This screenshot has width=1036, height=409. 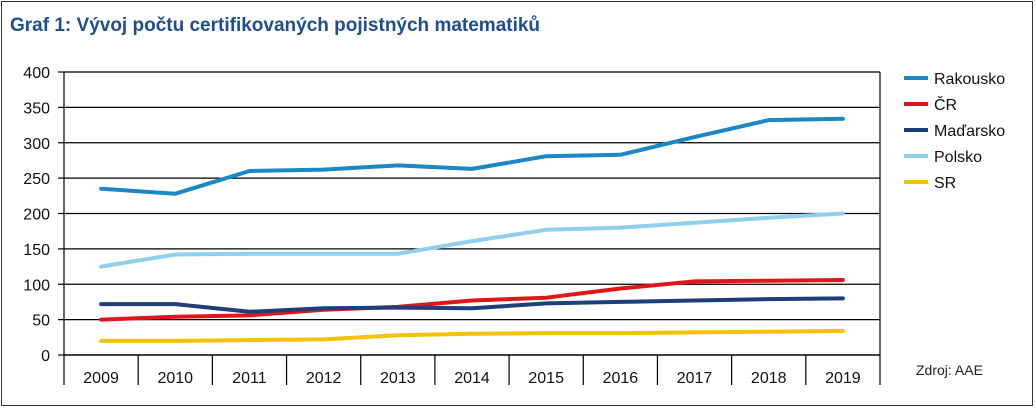 What do you see at coordinates (36, 108) in the screenshot?
I see `y-tick-label: 350` at bounding box center [36, 108].